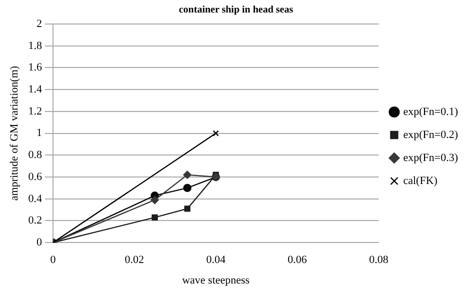  Describe the element at coordinates (35, 155) in the screenshot. I see `y-tick-label: 0.8` at that location.